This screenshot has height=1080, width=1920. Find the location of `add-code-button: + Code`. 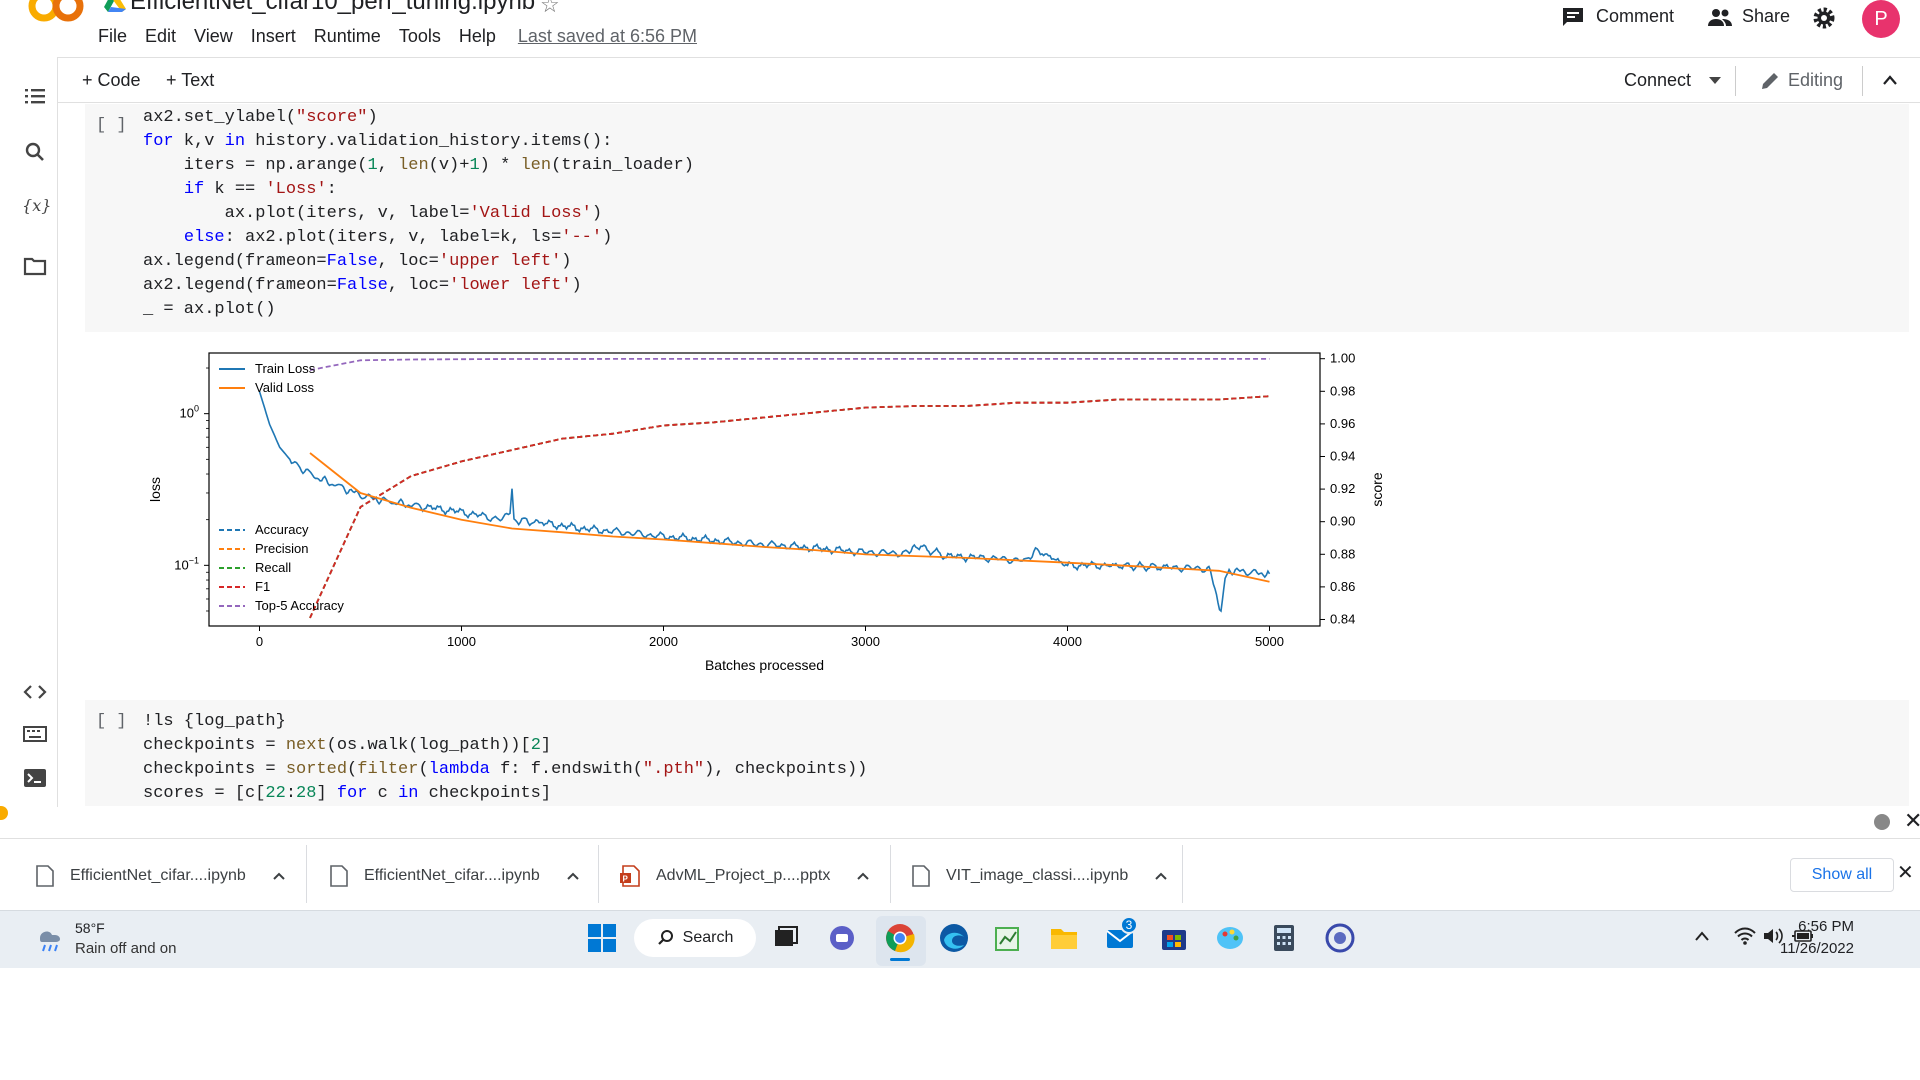

add-code-button: + Code is located at coordinates (111, 80).